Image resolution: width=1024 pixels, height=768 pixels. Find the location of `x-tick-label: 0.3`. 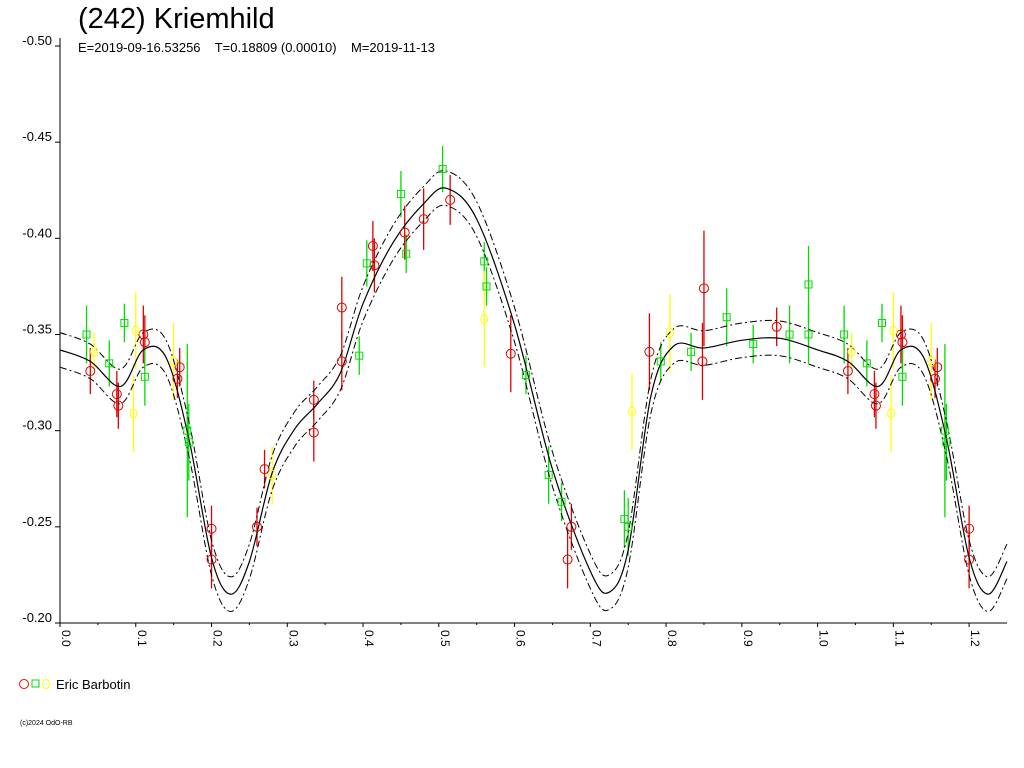

x-tick-label: 0.3 is located at coordinates (293, 638).